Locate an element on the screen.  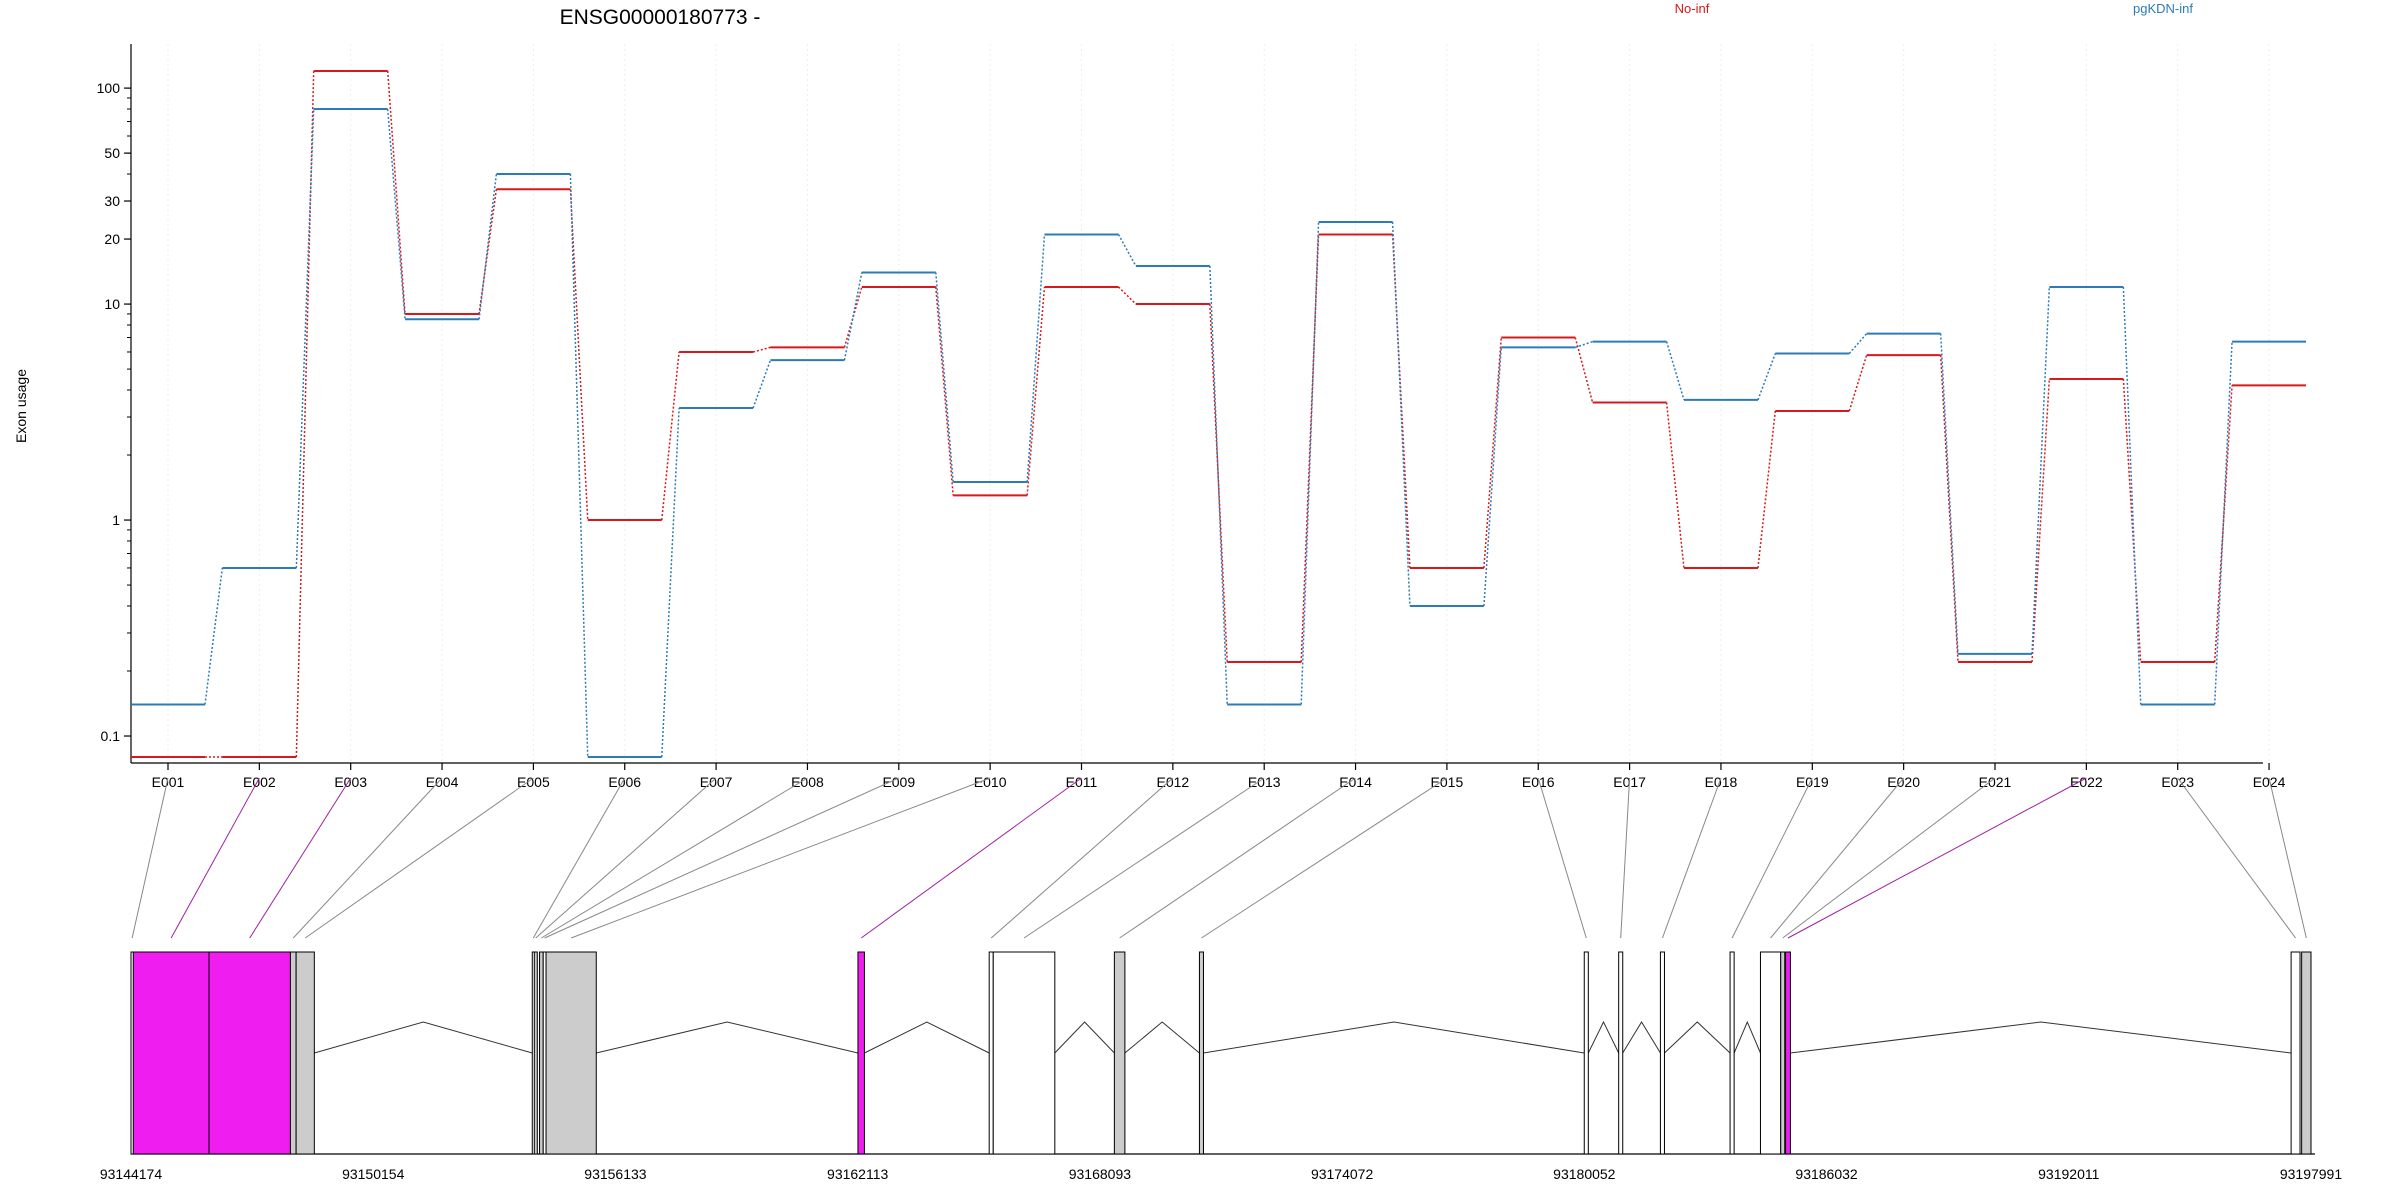
exon-box-e021 is located at coordinates (1783, 1053).